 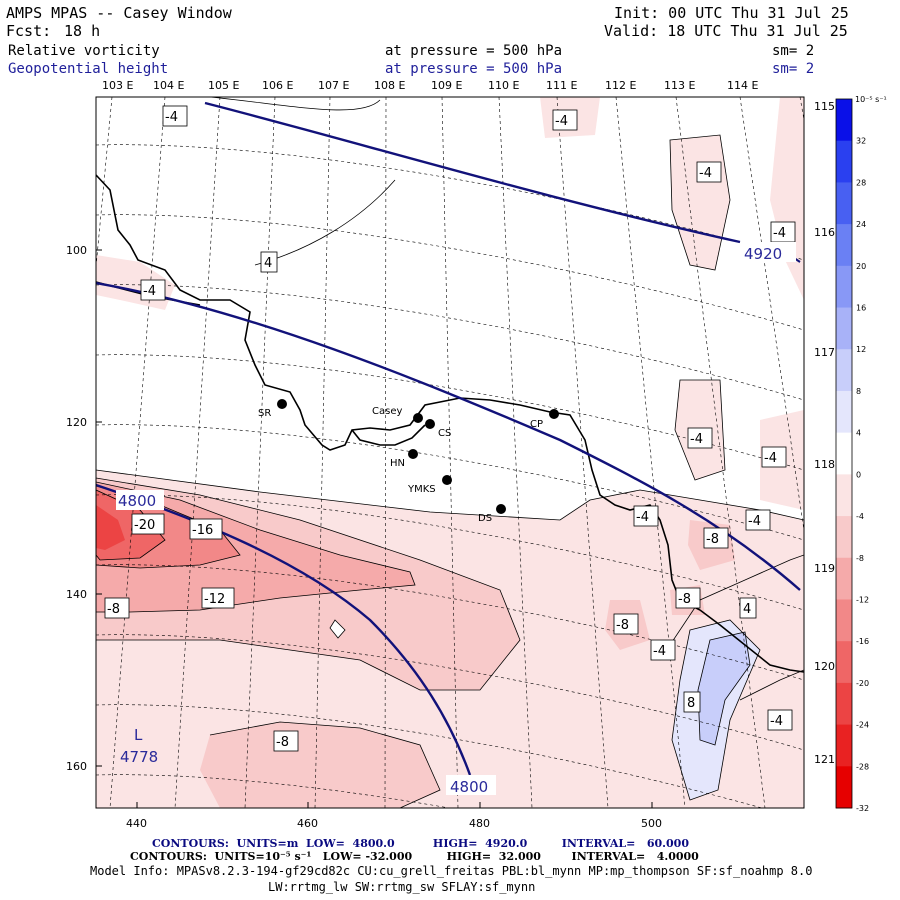 What do you see at coordinates (88, 69) in the screenshot?
I see `field2-name: Geopotential height` at bounding box center [88, 69].